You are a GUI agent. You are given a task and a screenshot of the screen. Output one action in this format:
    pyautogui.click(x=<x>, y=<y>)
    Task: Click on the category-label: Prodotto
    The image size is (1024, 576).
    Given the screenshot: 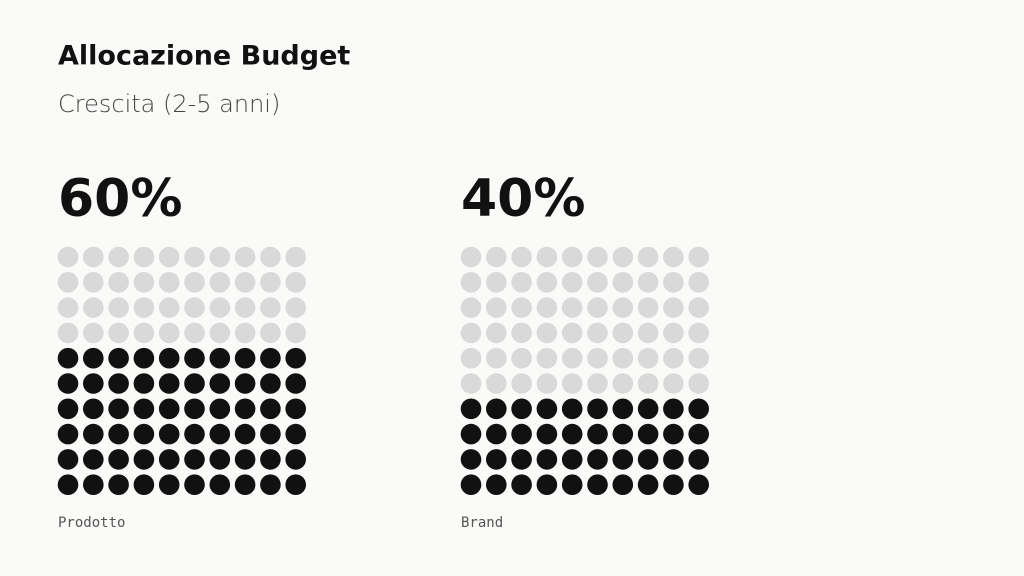 What is the action you would take?
    pyautogui.click(x=91, y=523)
    